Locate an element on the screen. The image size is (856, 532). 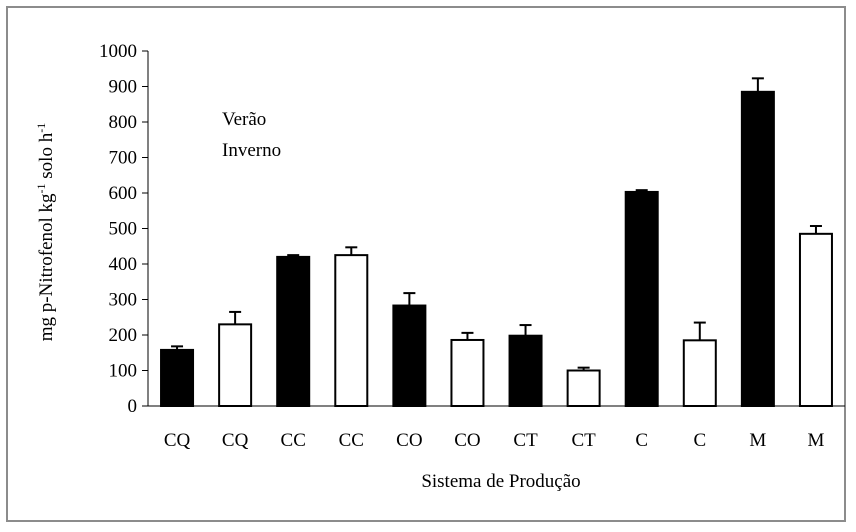
y-axis-label-sup-1: -1 is located at coordinates (41, 188).